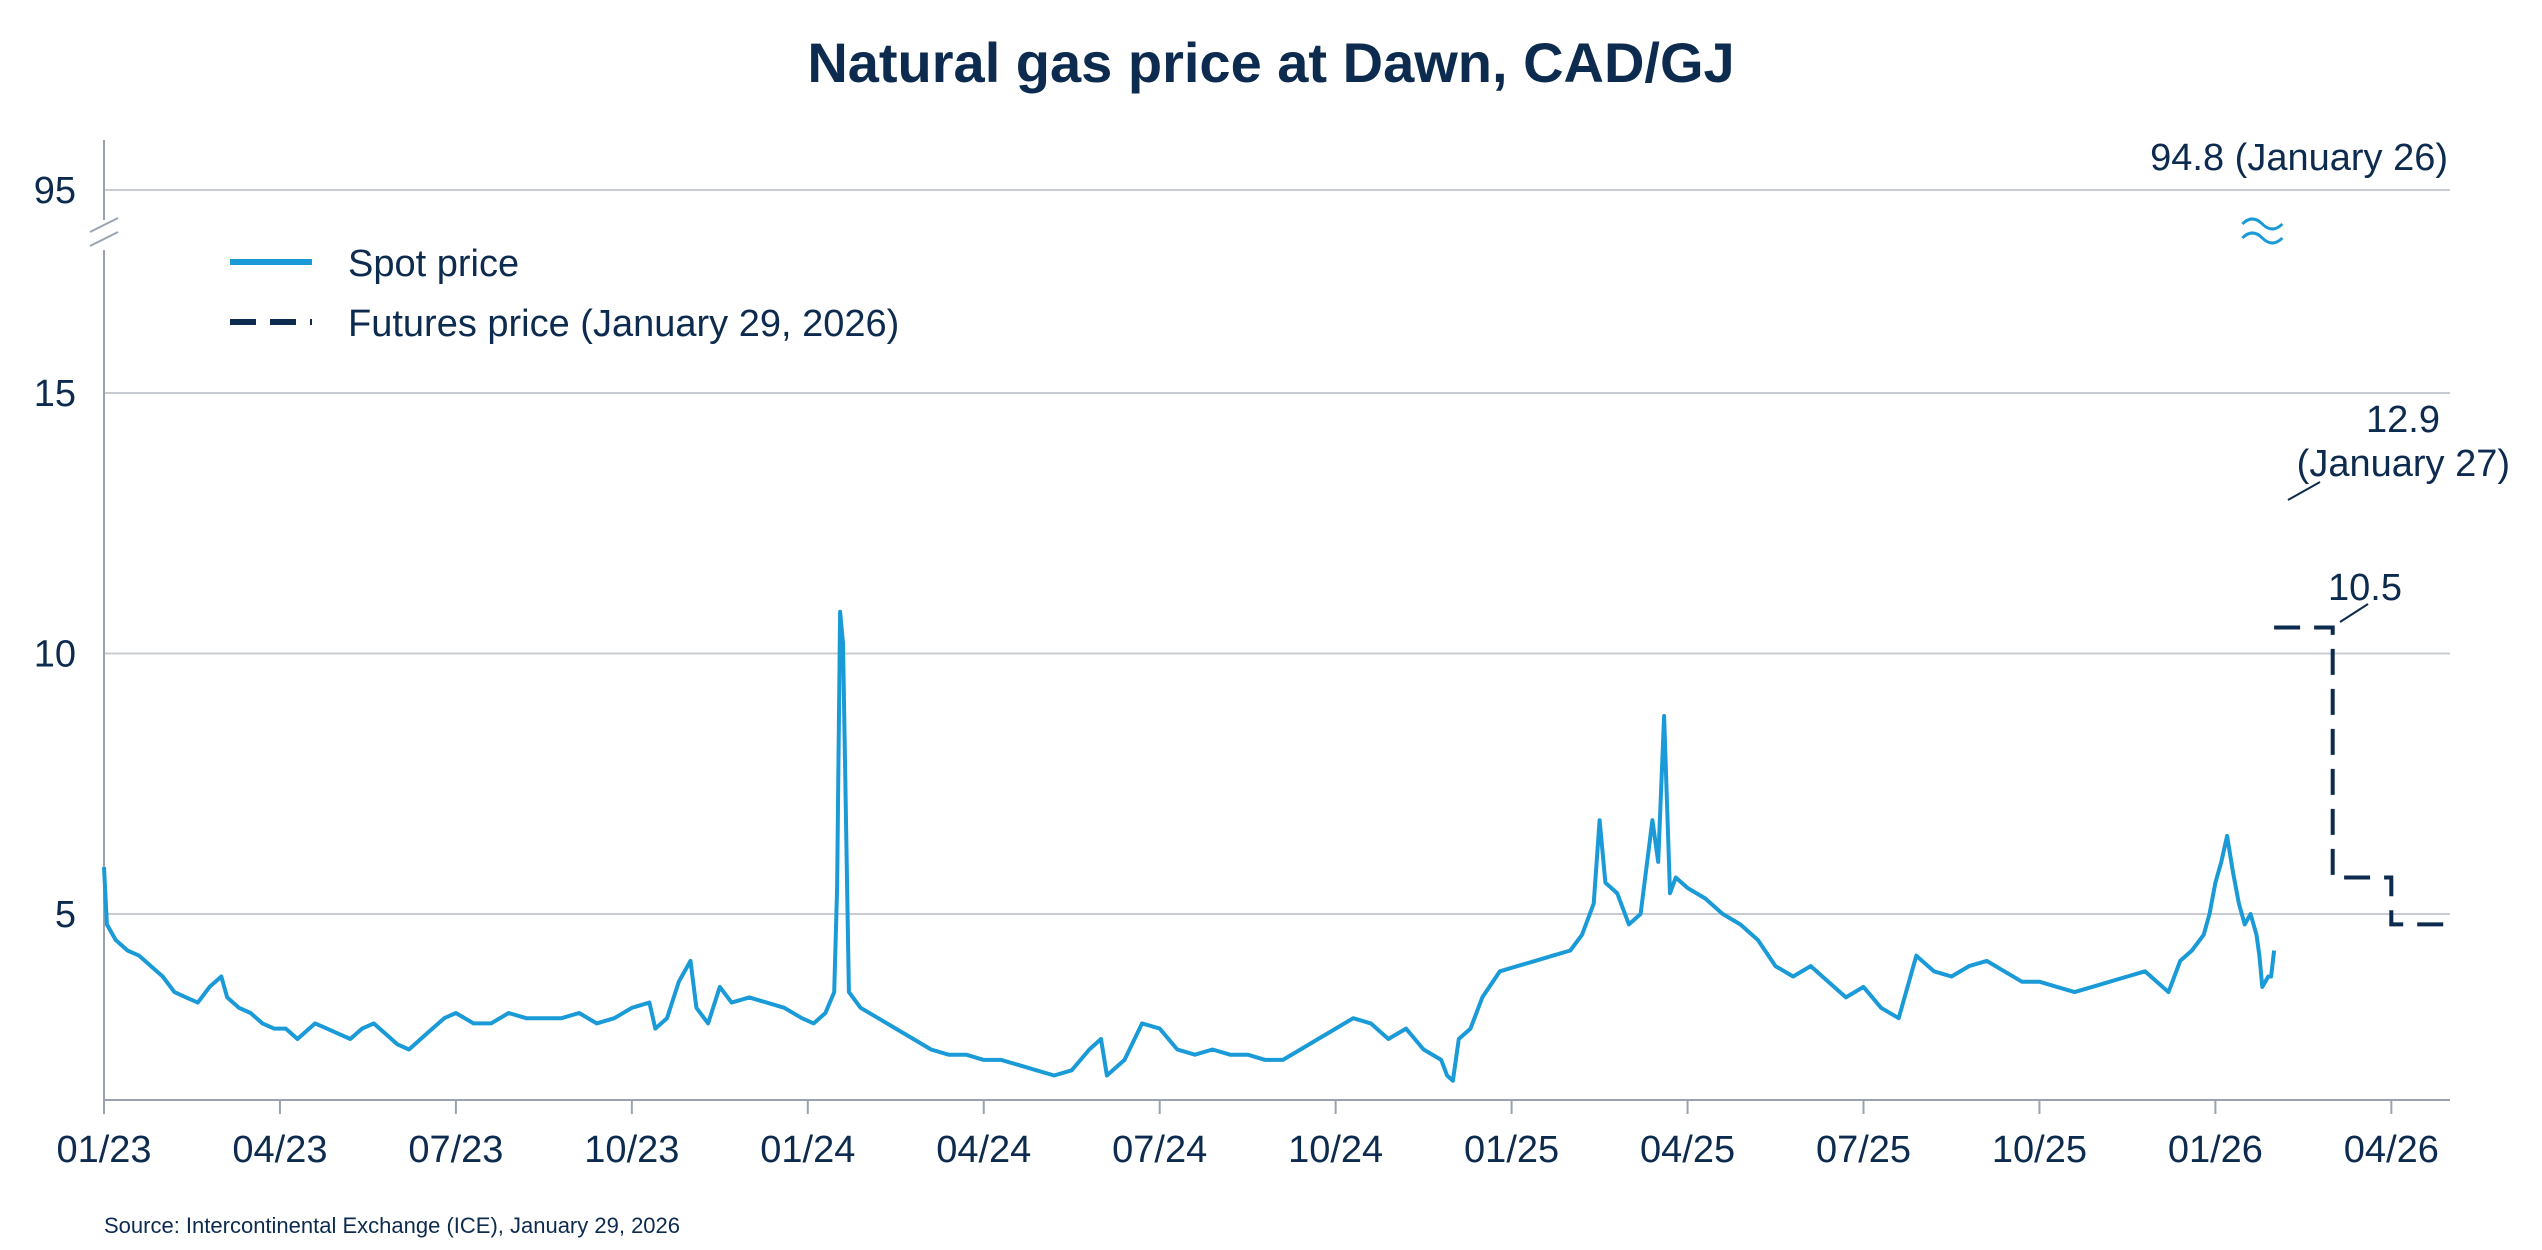 The image size is (2542, 1250). What do you see at coordinates (1687, 1150) in the screenshot?
I see `x-tick-label-04-25: 04/25` at bounding box center [1687, 1150].